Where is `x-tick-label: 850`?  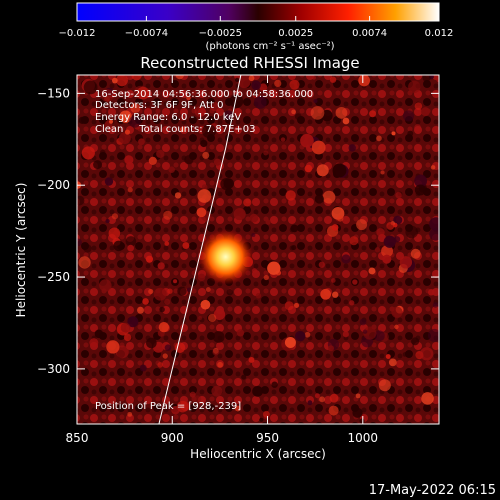 x-tick-label: 850 is located at coordinates (77, 438).